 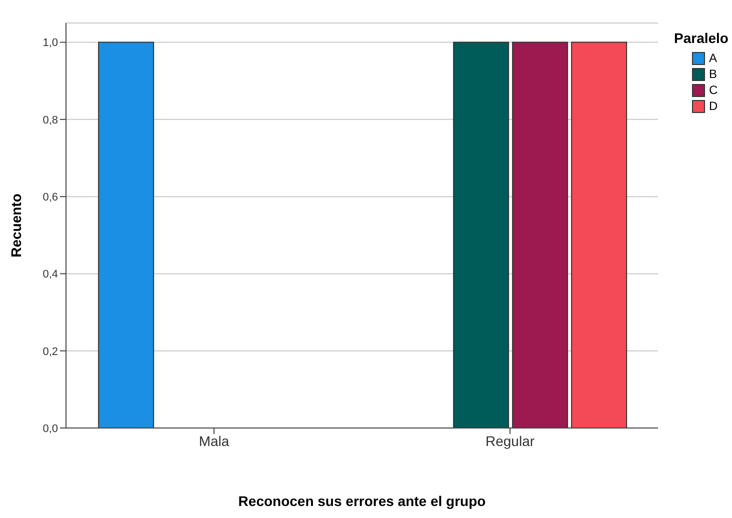 What do you see at coordinates (50, 274) in the screenshot?
I see `y-tick-label: 0,4` at bounding box center [50, 274].